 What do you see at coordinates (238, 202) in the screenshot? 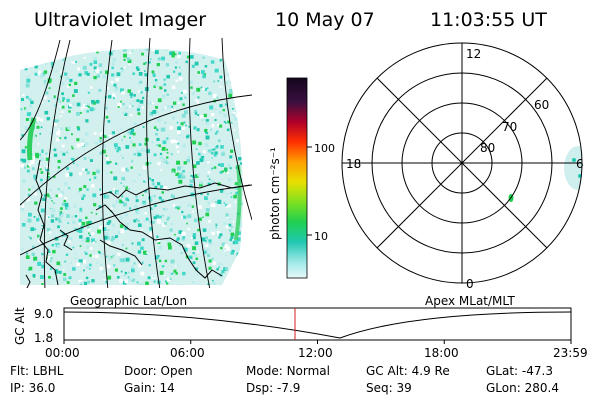
I see `limb-emission-arc-right` at bounding box center [238, 202].